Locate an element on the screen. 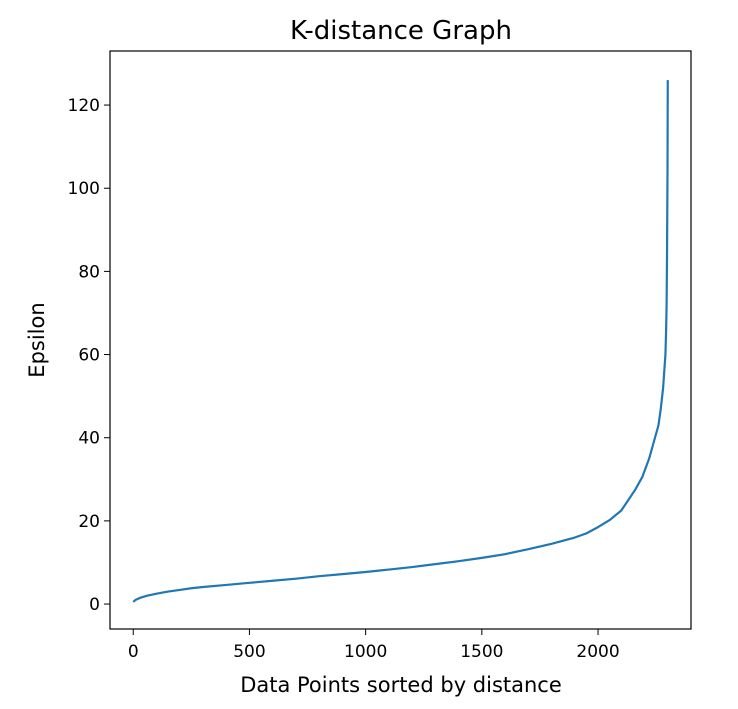 The height and width of the screenshot is (709, 738). y-tick-label: 80 is located at coordinates (89, 272).